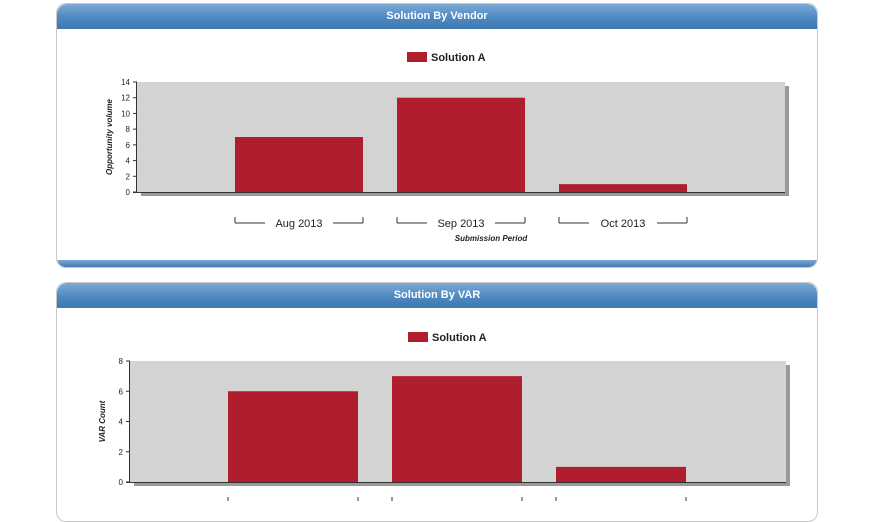  What do you see at coordinates (437, 295) in the screenshot?
I see `panel-title: Solution By VAR` at bounding box center [437, 295].